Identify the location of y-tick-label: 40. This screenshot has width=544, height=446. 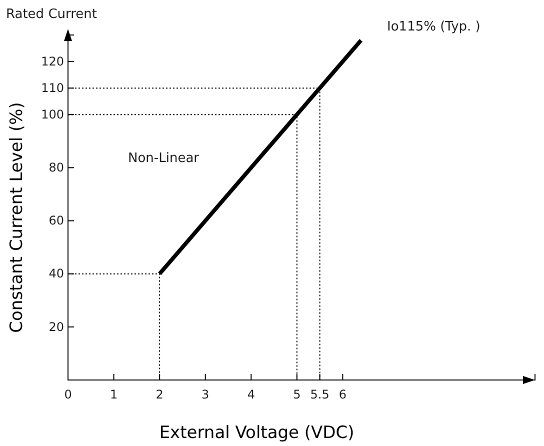
(56, 273).